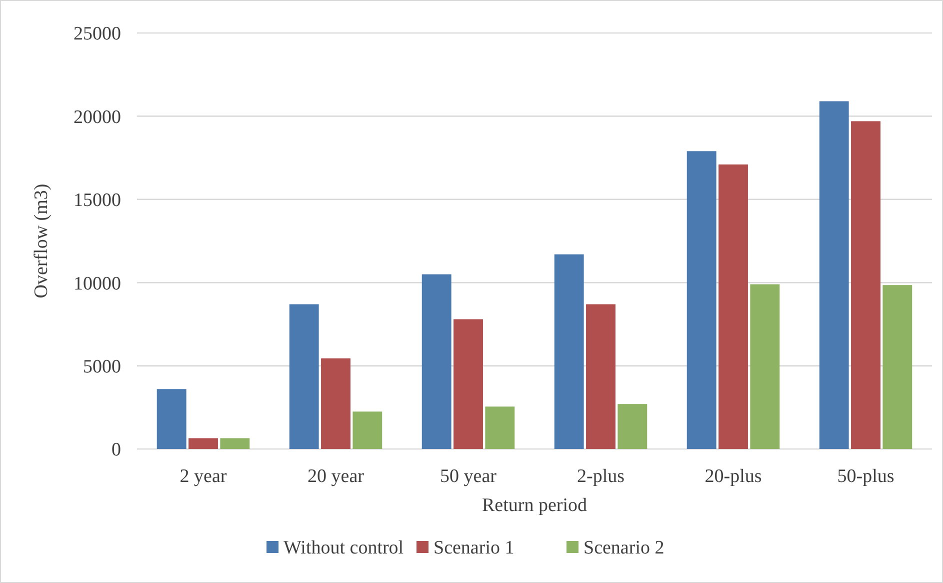 Image resolution: width=943 pixels, height=583 pixels. What do you see at coordinates (865, 476) in the screenshot?
I see `x-tick-label: 50-plus` at bounding box center [865, 476].